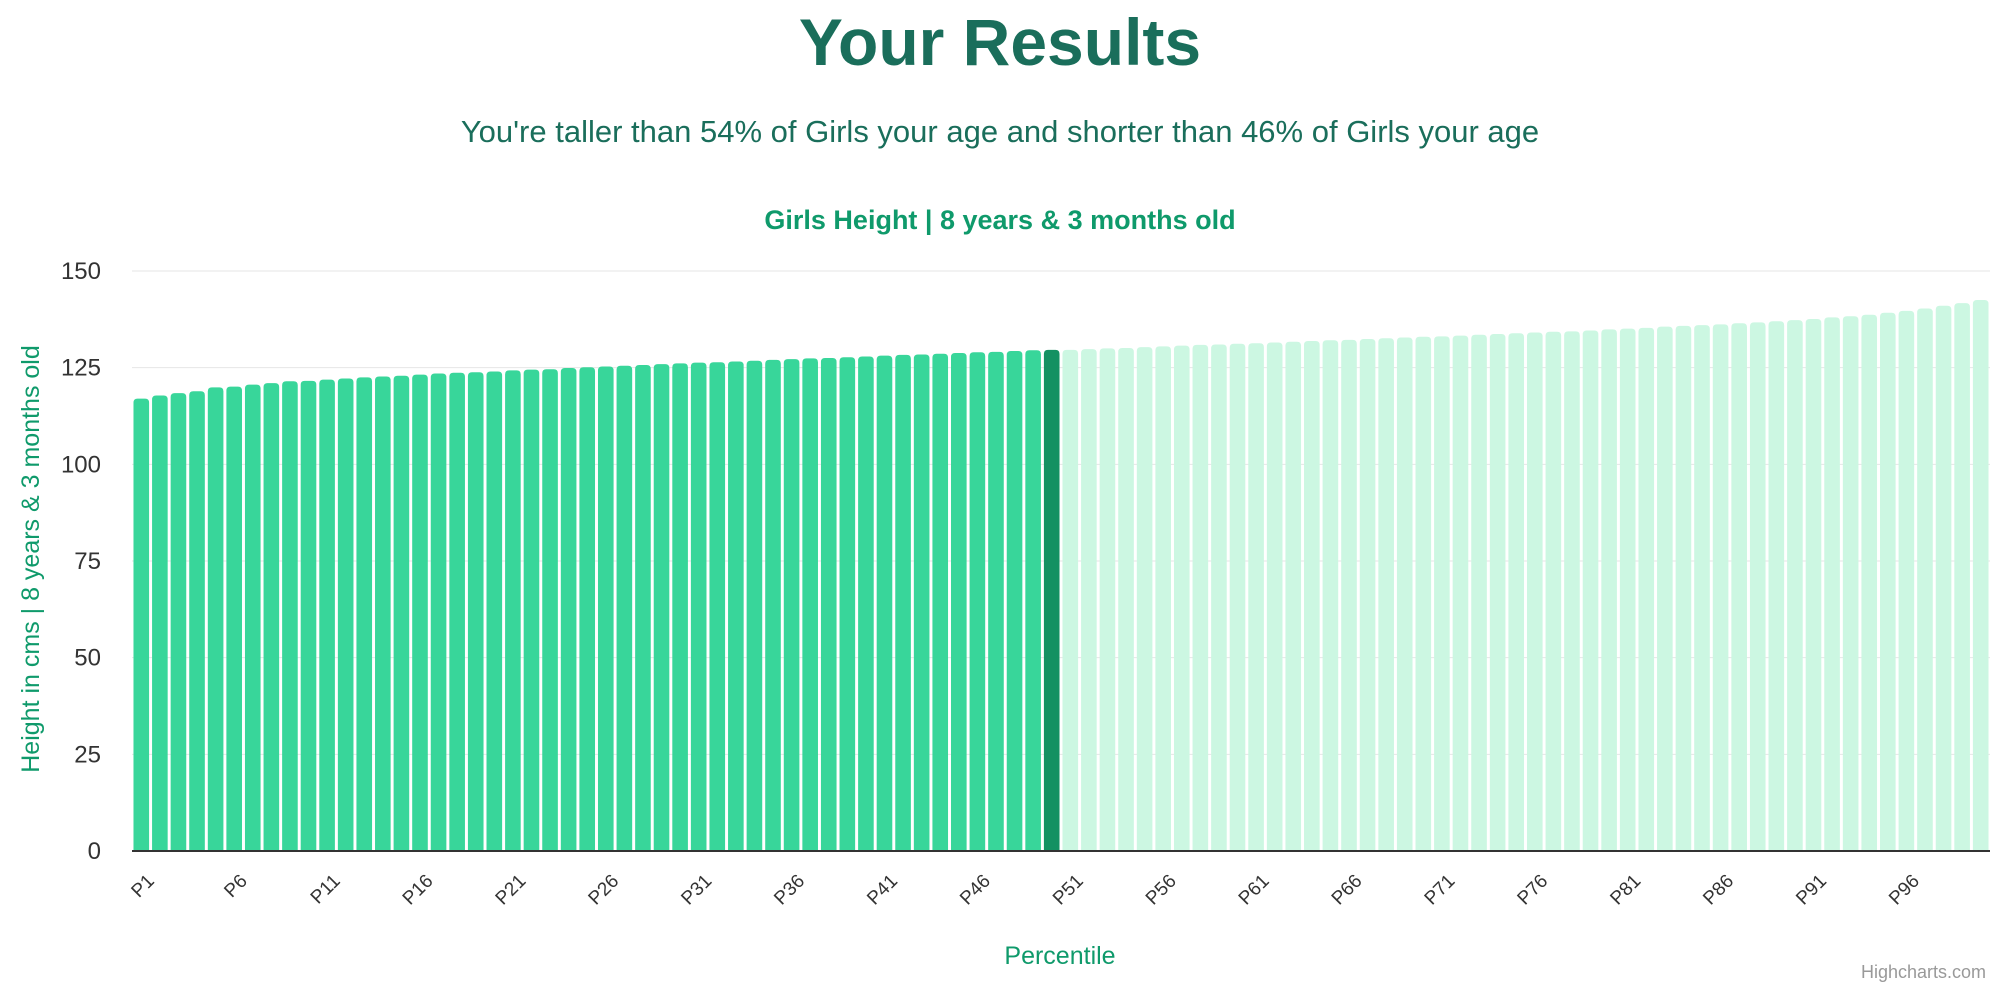 This screenshot has width=2000, height=988. Describe the element at coordinates (1923, 972) in the screenshot. I see `credits-link: Highcharts.com` at that location.